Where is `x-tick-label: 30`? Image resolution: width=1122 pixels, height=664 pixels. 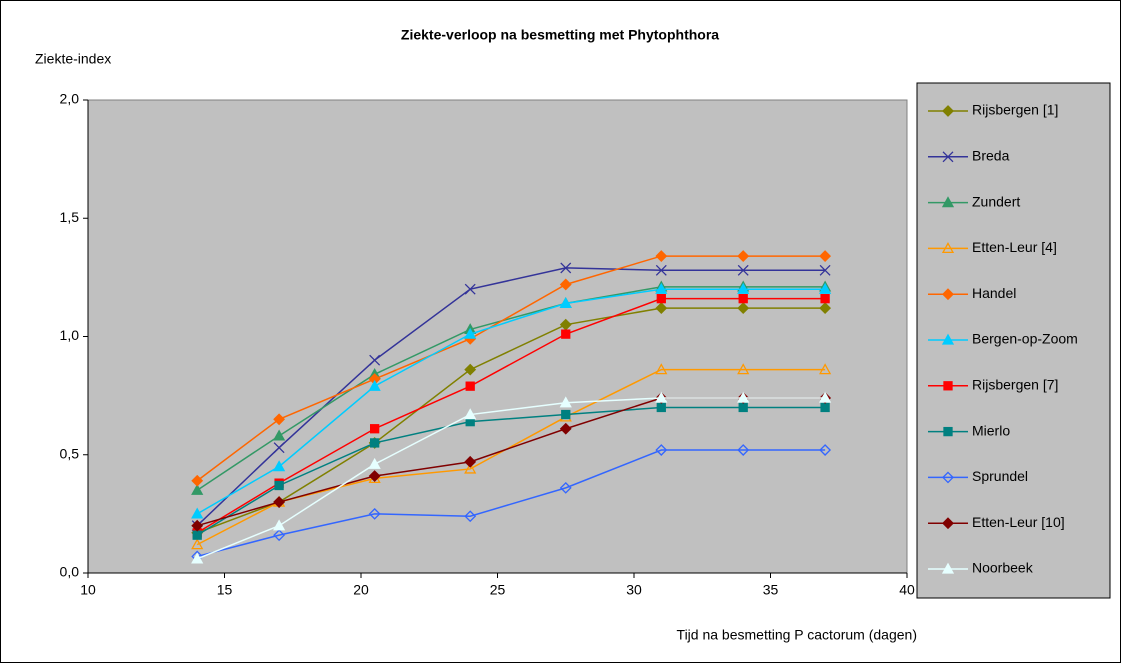
x-tick-label: 30 is located at coordinates (634, 590).